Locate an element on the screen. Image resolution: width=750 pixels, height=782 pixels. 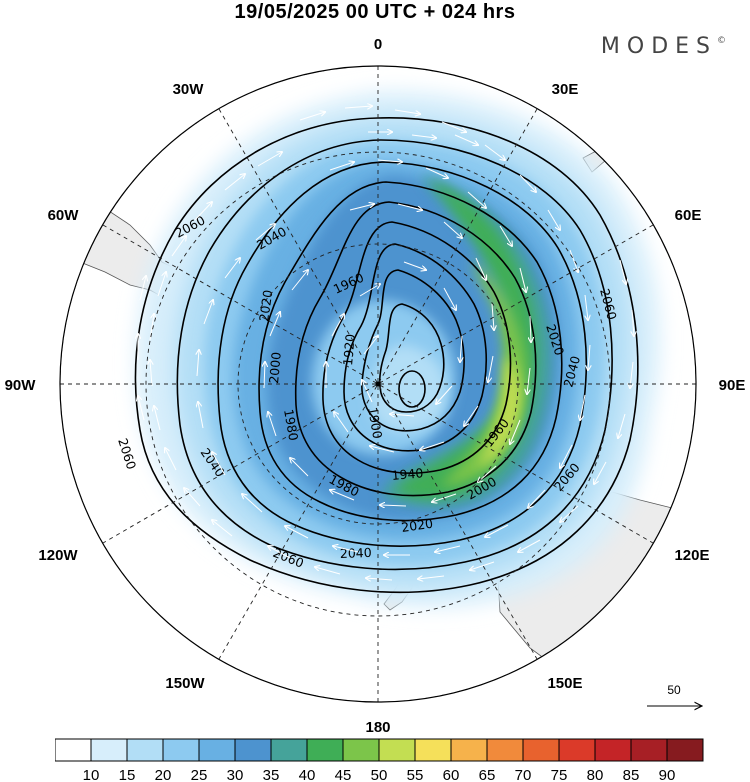
contour-label-1900: 1900 is located at coordinates (375, 423).